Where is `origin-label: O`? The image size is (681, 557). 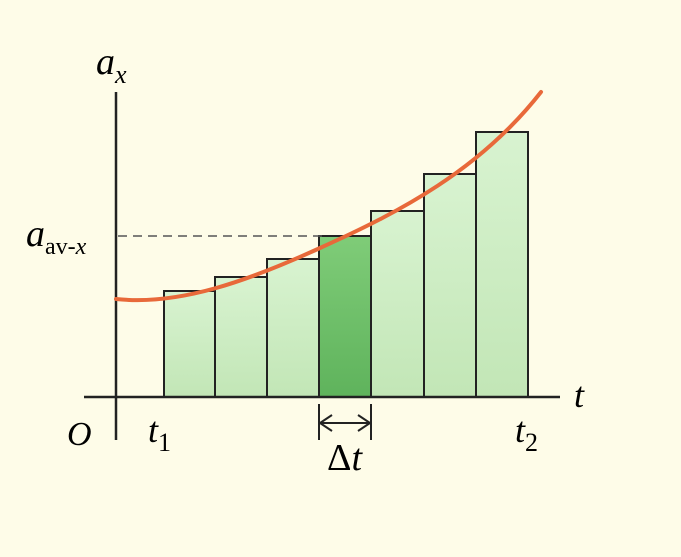 origin-label: O is located at coordinates (79, 434).